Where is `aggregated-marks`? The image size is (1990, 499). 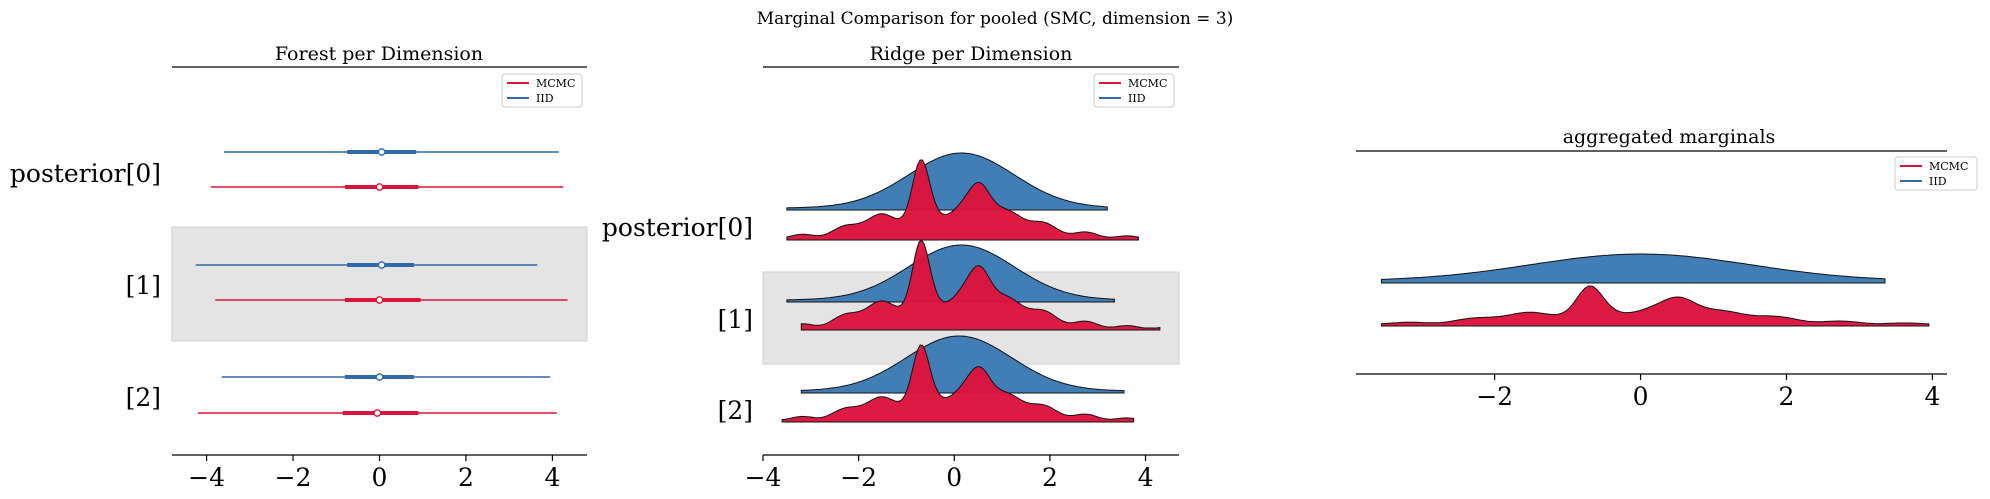
aggregated-marks is located at coordinates (1655, 290).